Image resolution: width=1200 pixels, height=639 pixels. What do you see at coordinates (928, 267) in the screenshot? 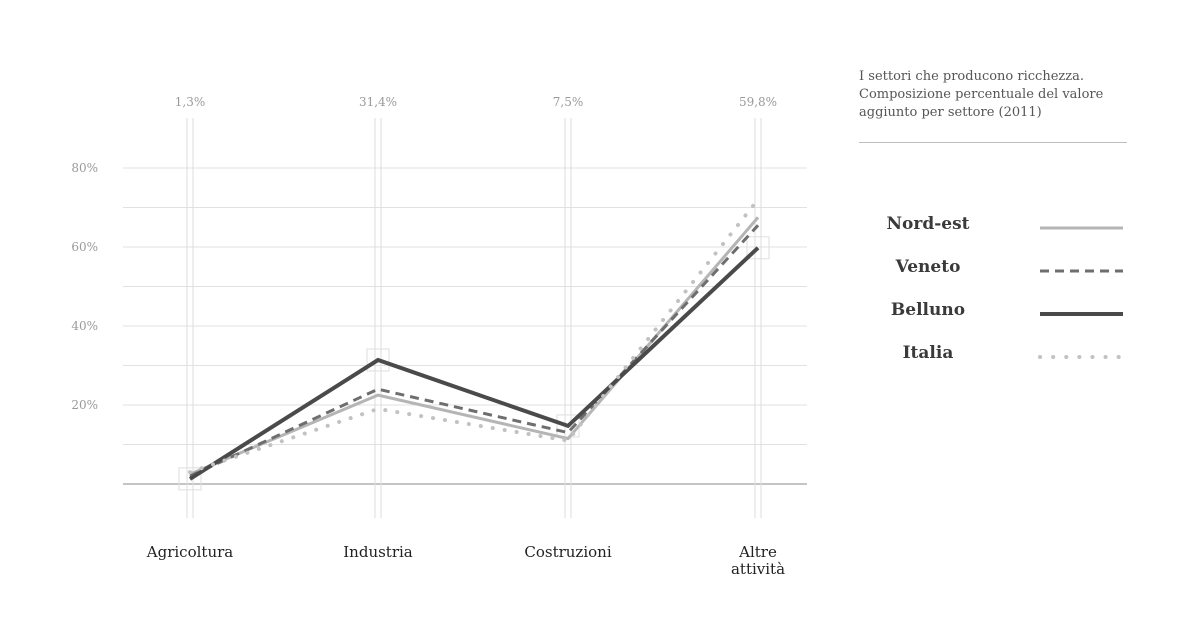
I see `legend-label: Veneto` at bounding box center [928, 267].